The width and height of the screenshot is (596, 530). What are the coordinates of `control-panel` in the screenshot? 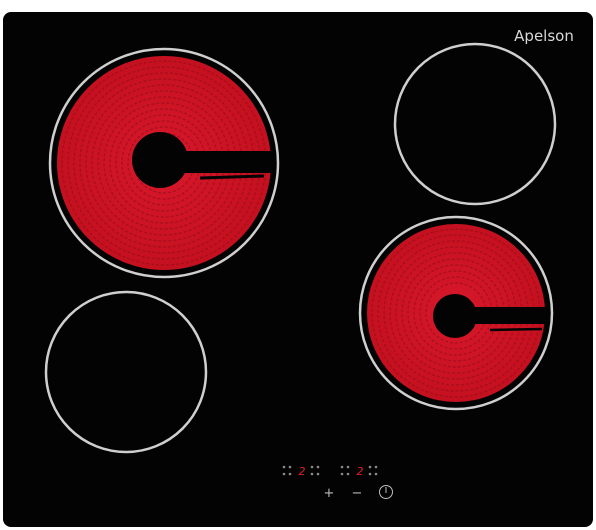 It's located at (330, 470).